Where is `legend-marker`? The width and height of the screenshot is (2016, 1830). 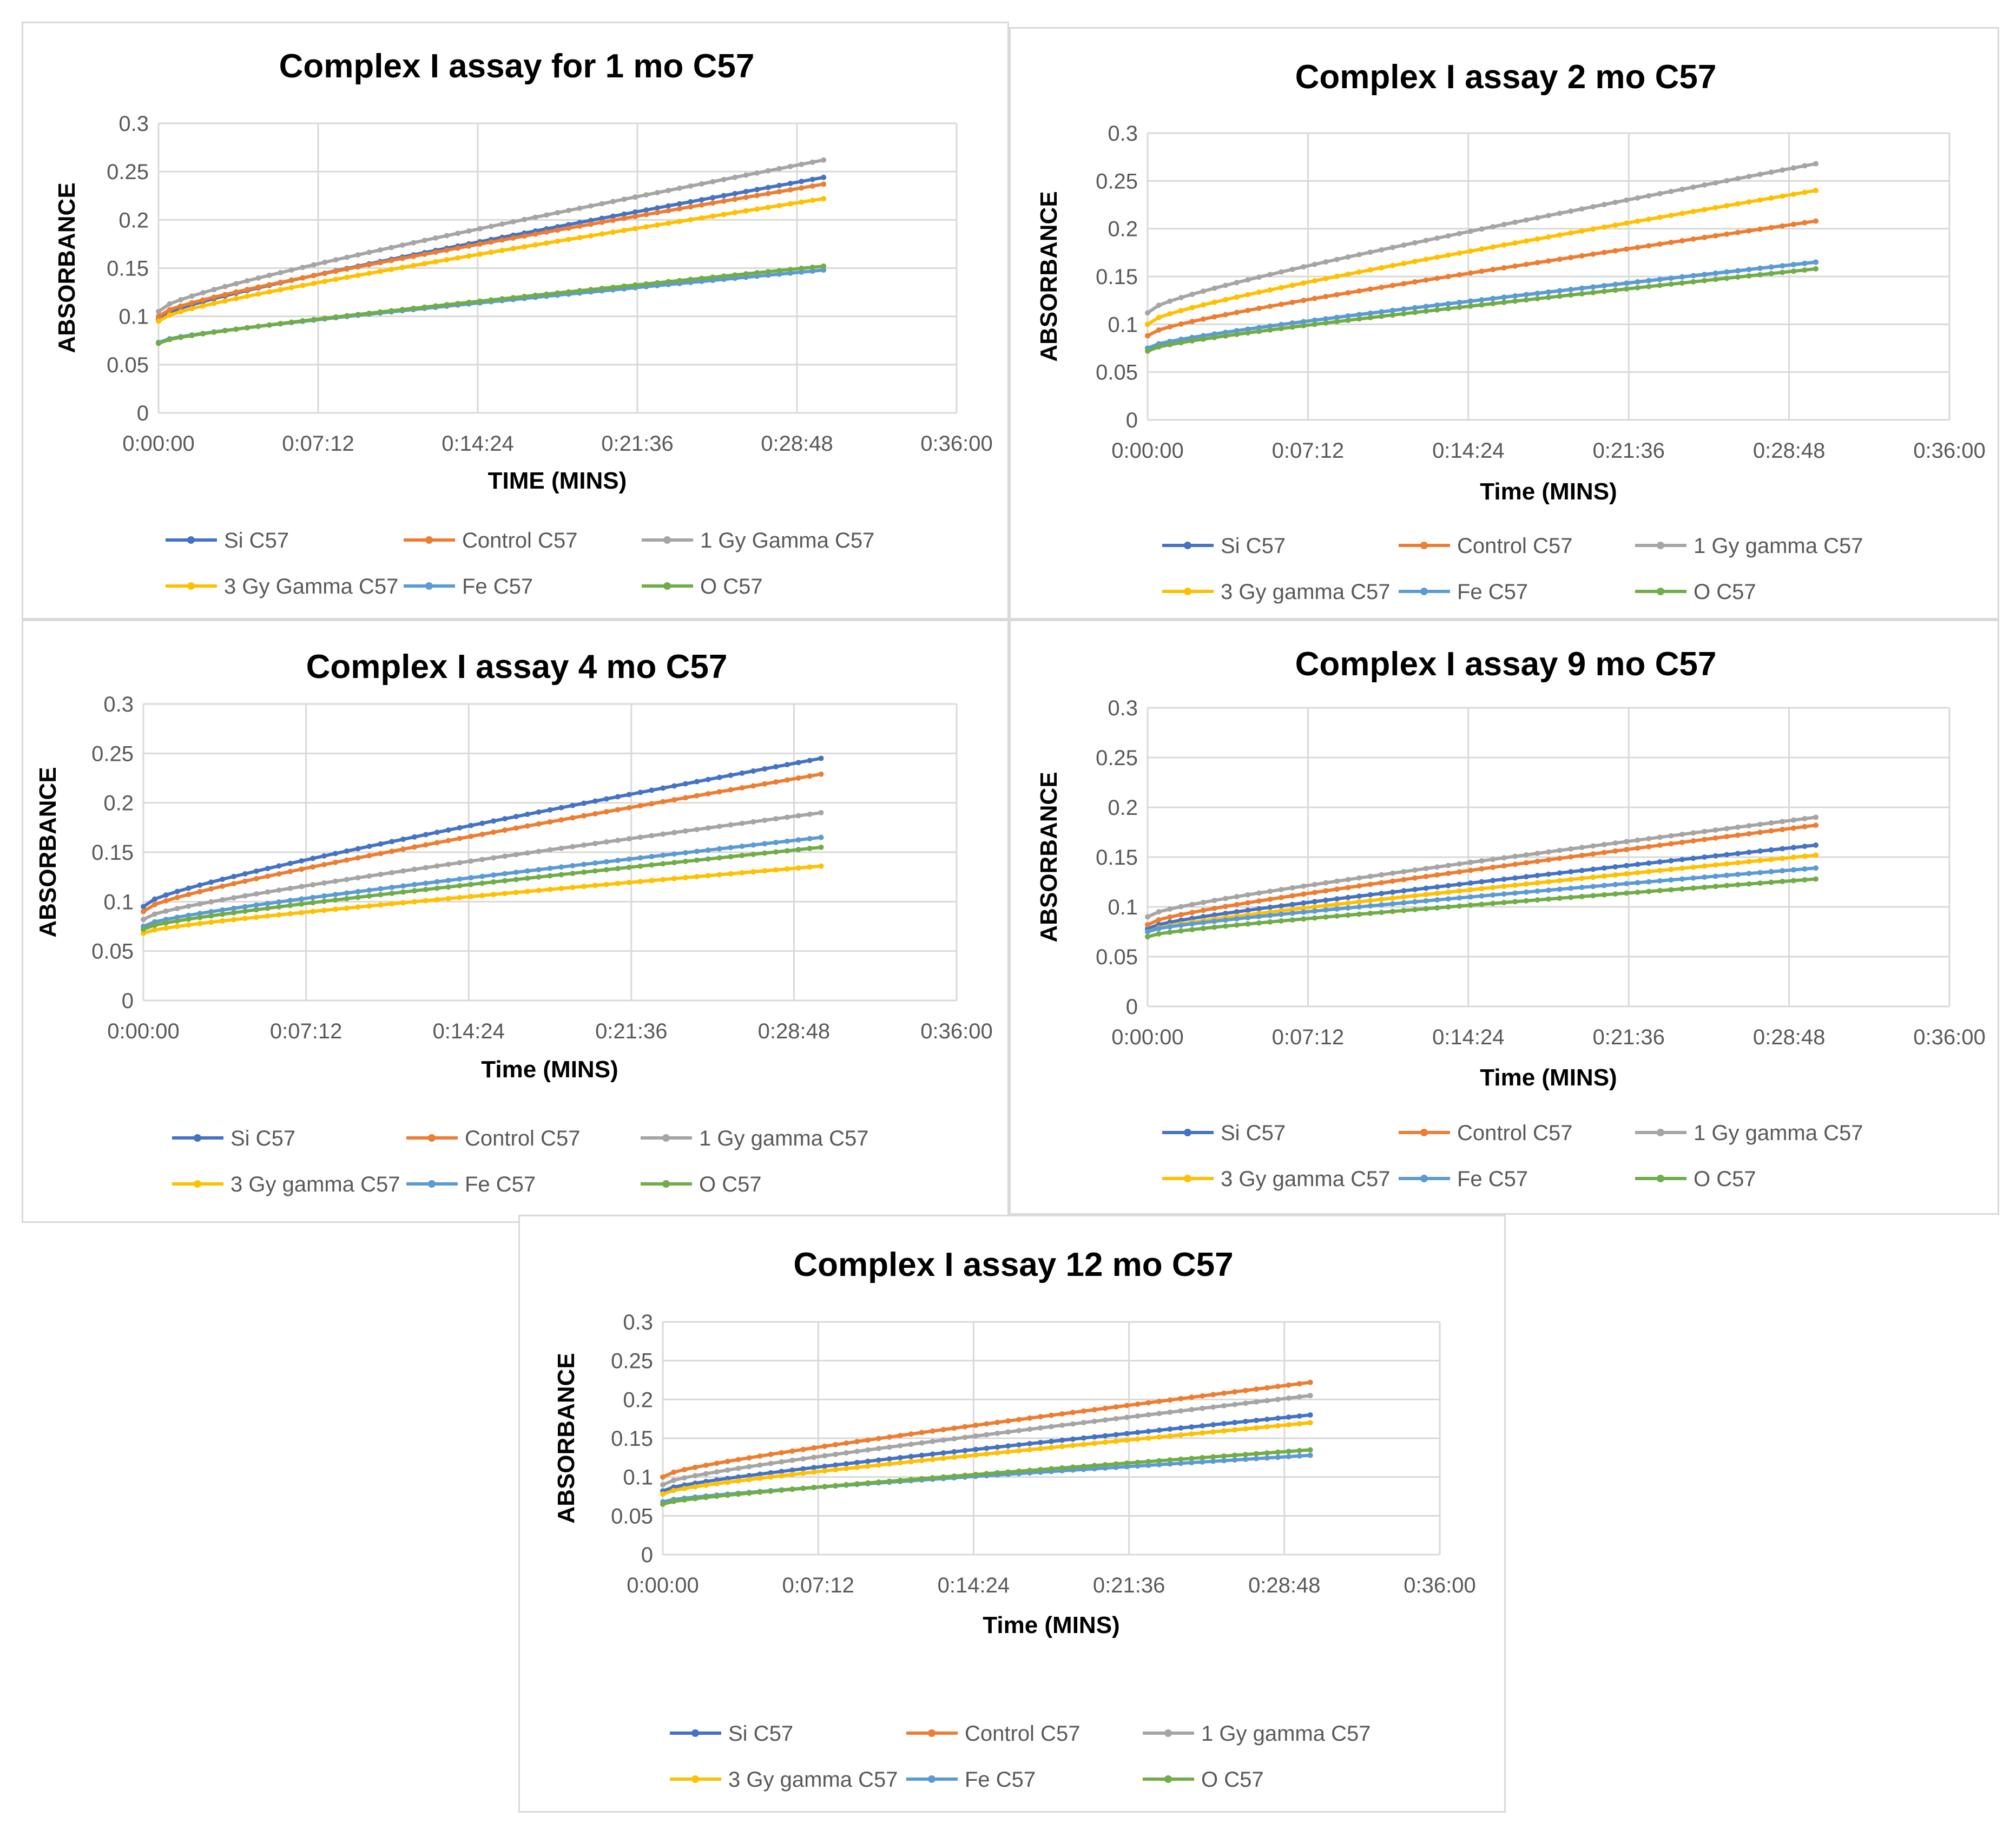
legend-marker is located at coordinates (666, 1138).